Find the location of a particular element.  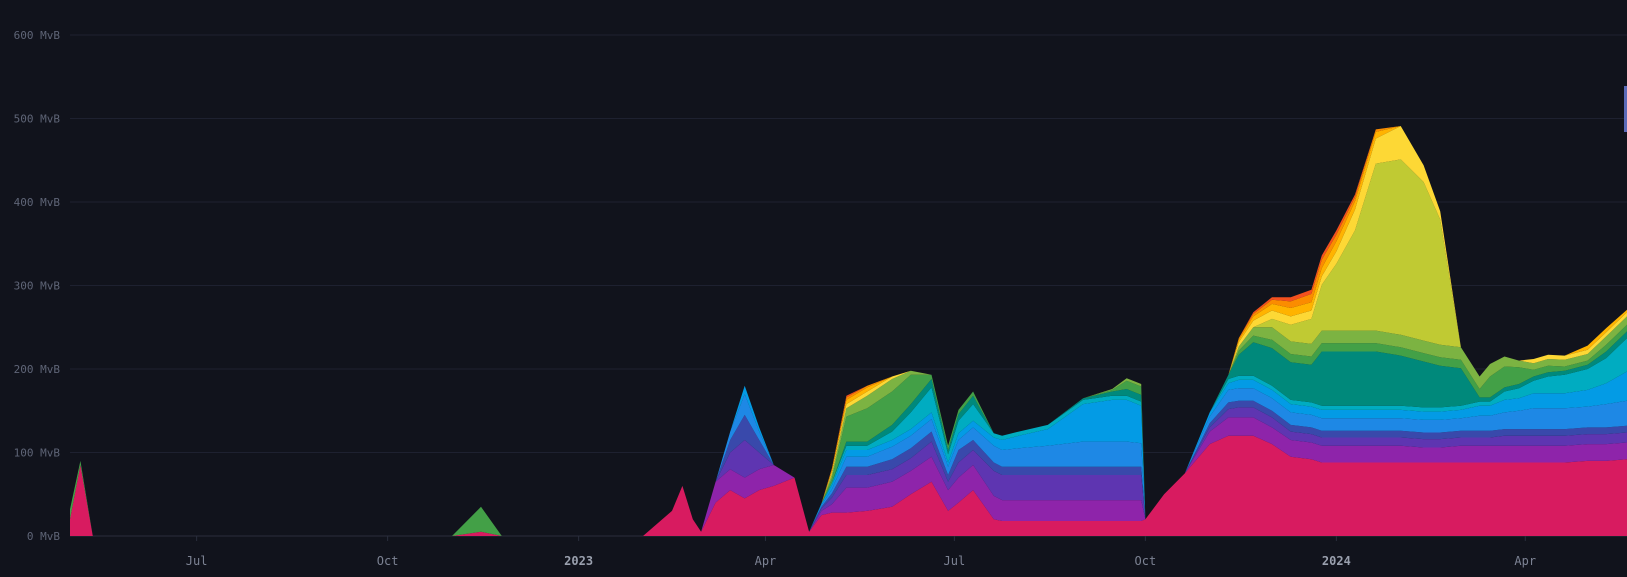

legend-tab is located at coordinates (1625, 109).